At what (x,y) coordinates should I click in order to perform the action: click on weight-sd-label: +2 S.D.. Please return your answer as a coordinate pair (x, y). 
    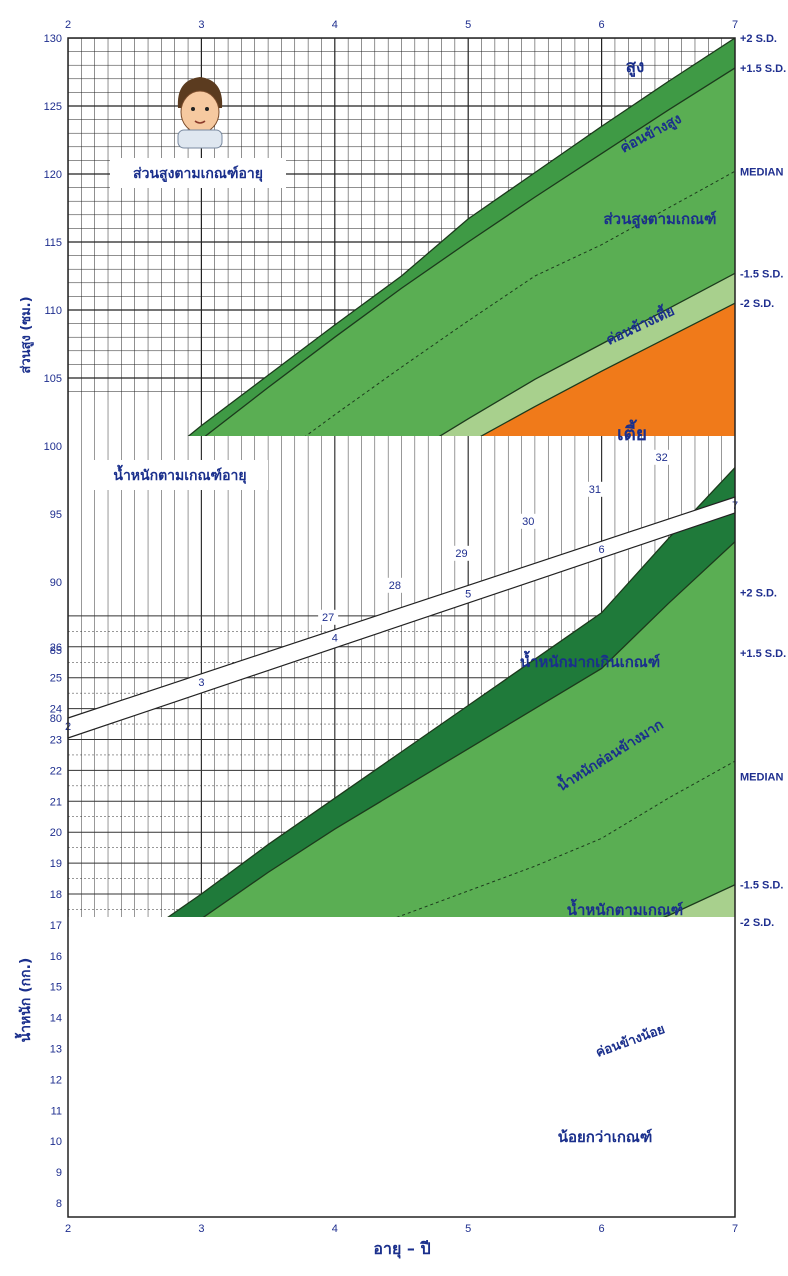
    Looking at the image, I should click on (758, 593).